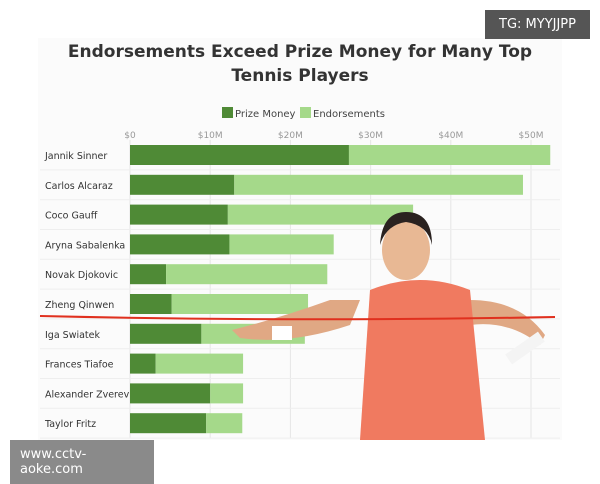 The width and height of the screenshot is (600, 484). I want to click on x-tick-label: $40M, so click(450, 136).